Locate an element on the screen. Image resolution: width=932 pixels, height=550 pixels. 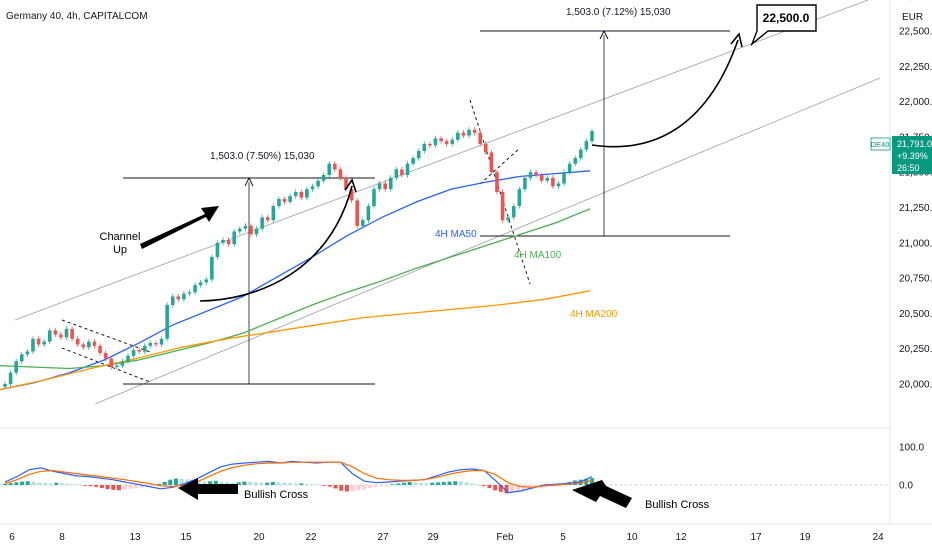
price-tick-label: 22,500.0 is located at coordinates (915, 32).